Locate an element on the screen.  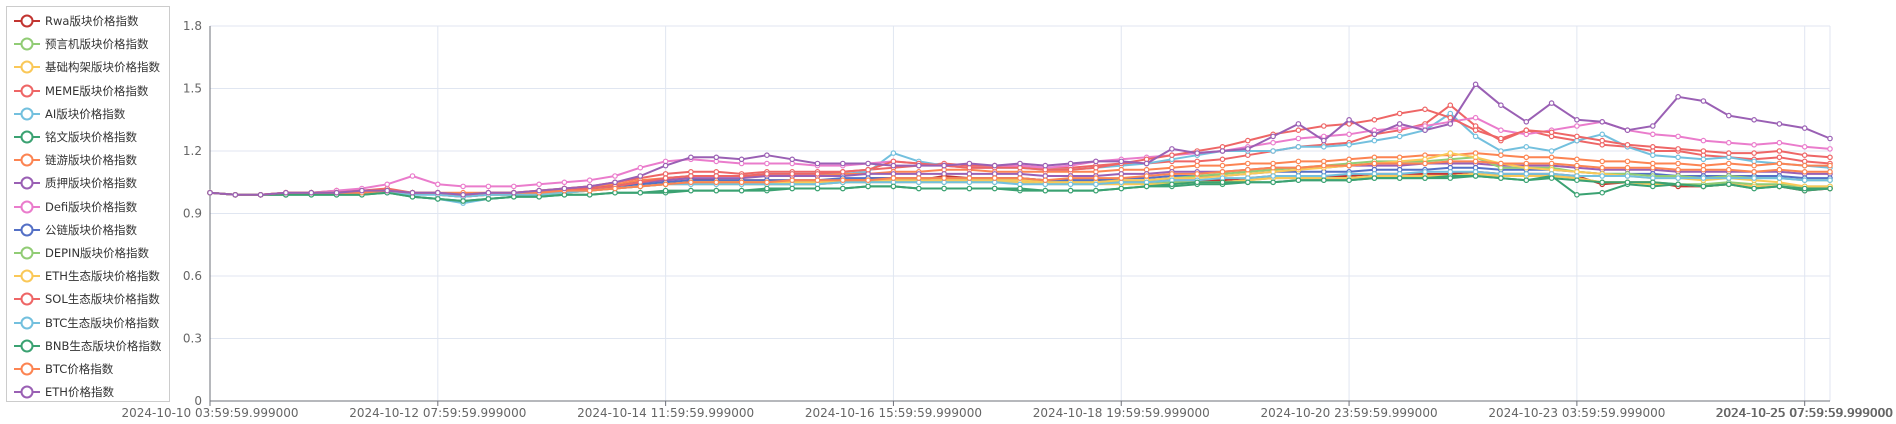
legend-item: SOL生态版块价格指数 is located at coordinates (86, 299).